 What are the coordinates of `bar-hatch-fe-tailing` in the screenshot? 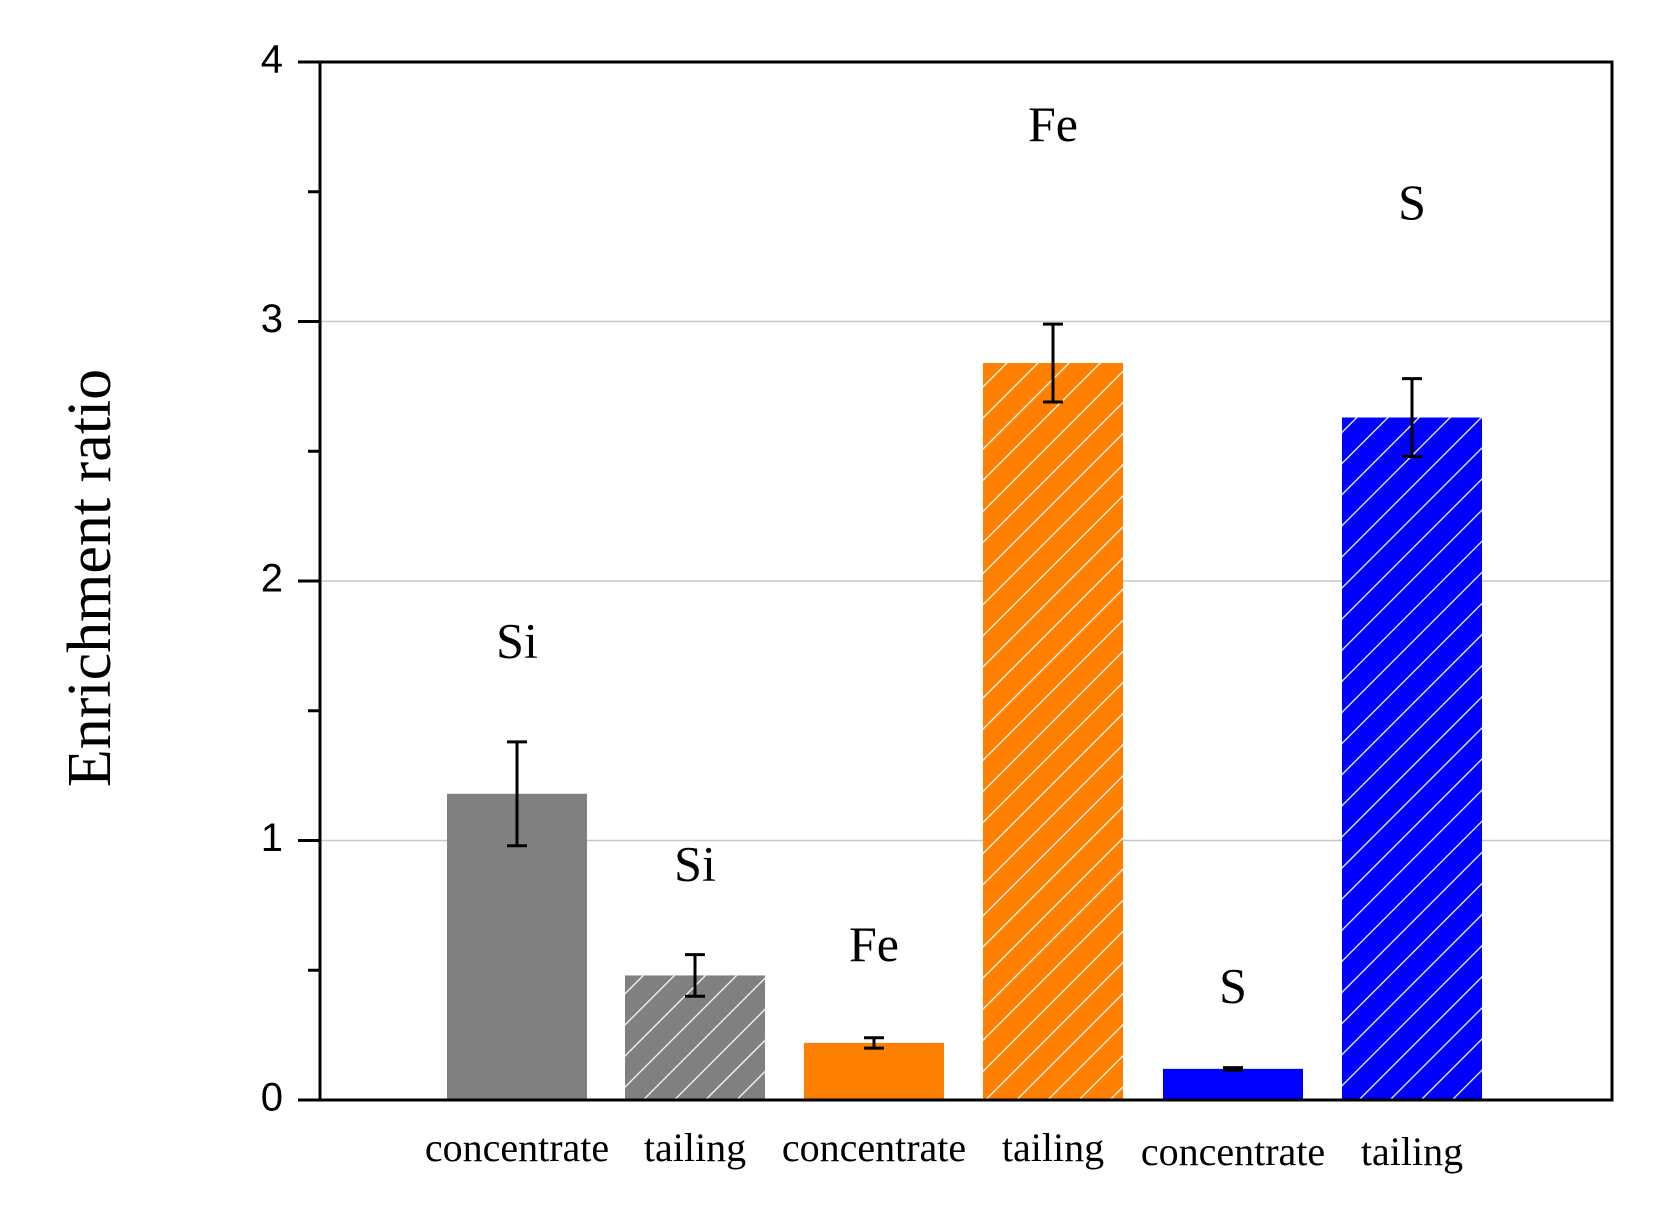 It's located at (1053, 731).